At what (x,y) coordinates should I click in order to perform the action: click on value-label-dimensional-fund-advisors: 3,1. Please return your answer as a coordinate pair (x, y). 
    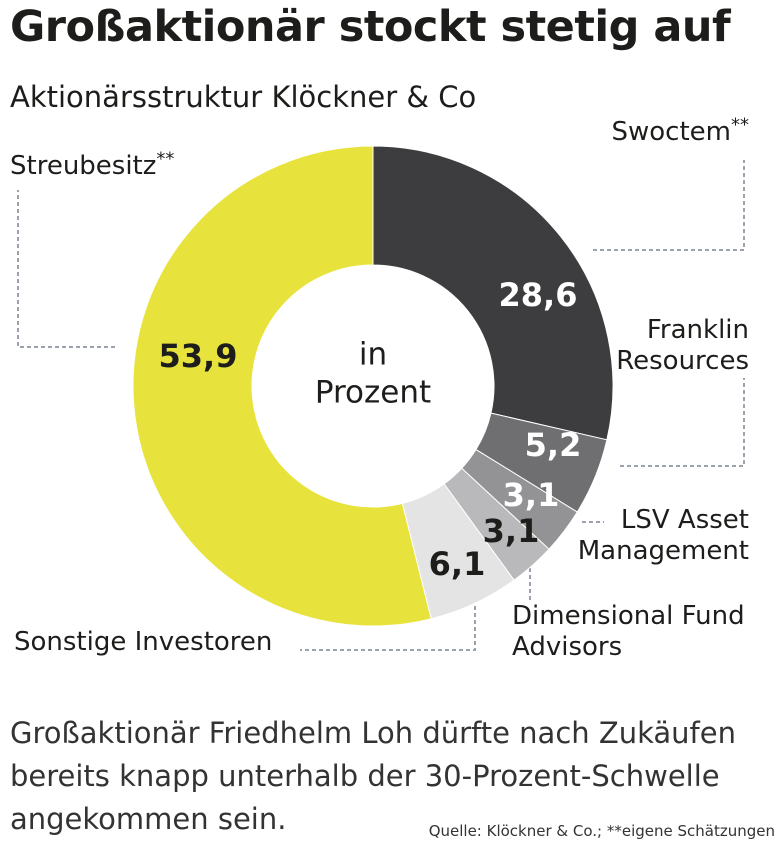
    Looking at the image, I should click on (511, 531).